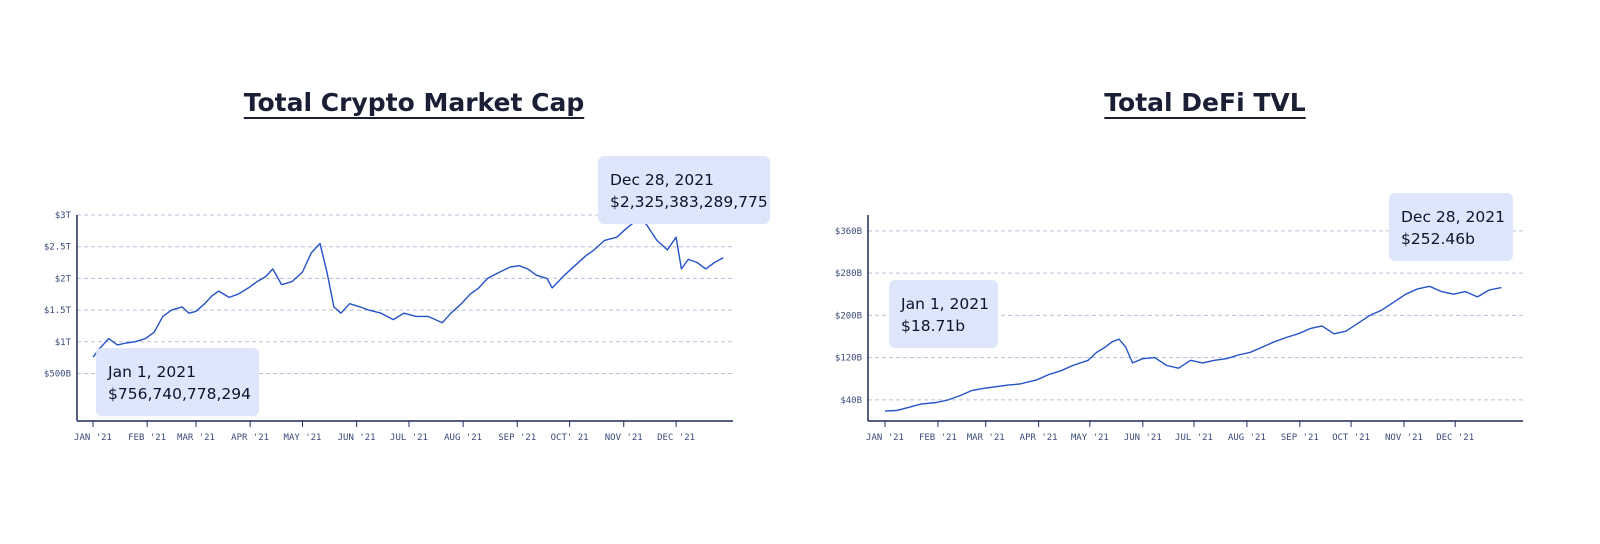 This screenshot has width=1600, height=544. I want to click on callout-start: Jan 1, 2021 $756,740,778,294, so click(177, 382).